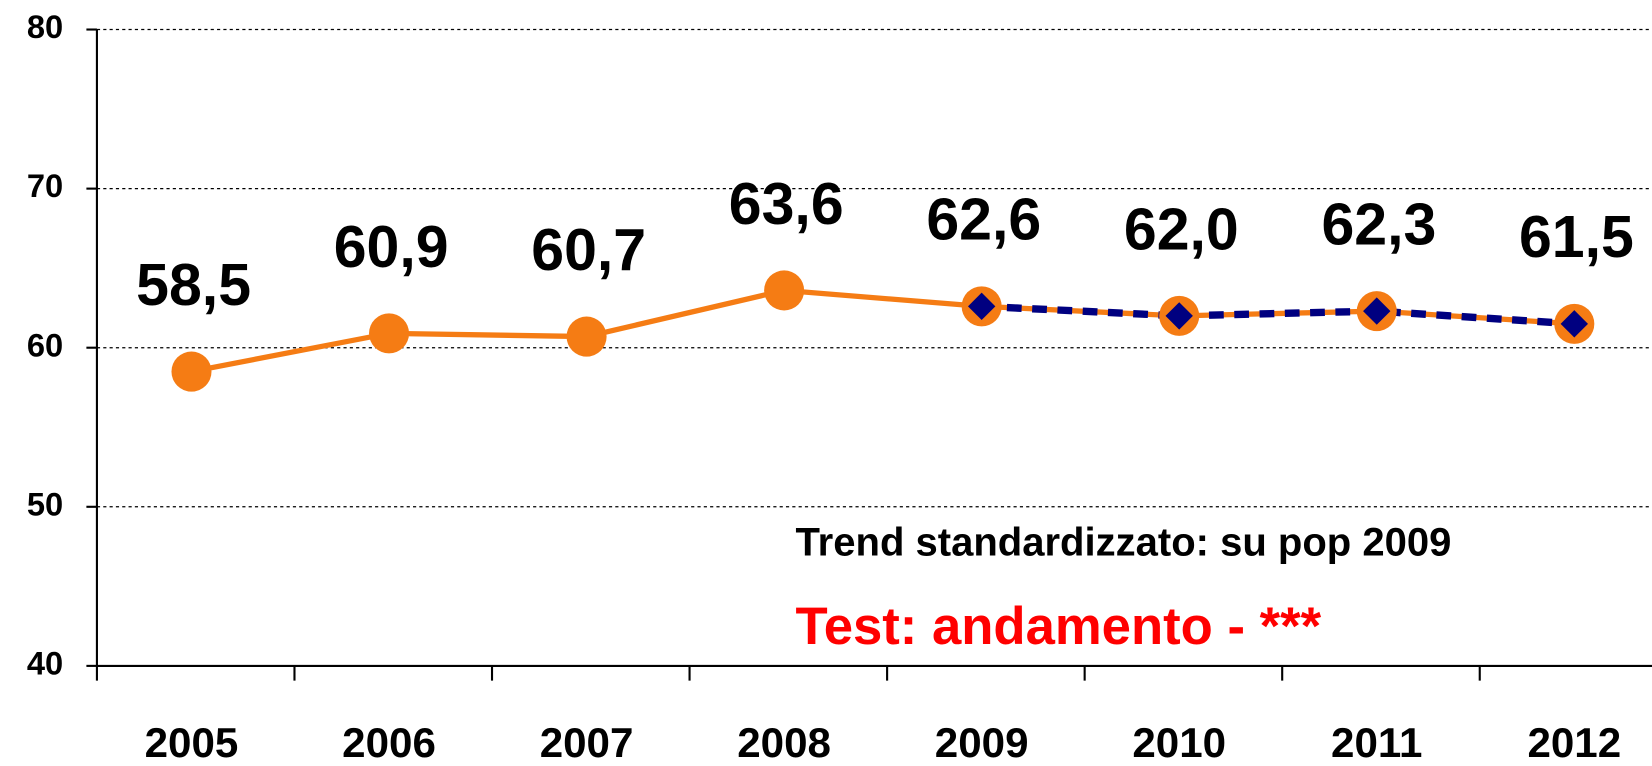 This screenshot has height=766, width=1652. What do you see at coordinates (784, 742) in the screenshot?
I see `x-tick-label: 2008` at bounding box center [784, 742].